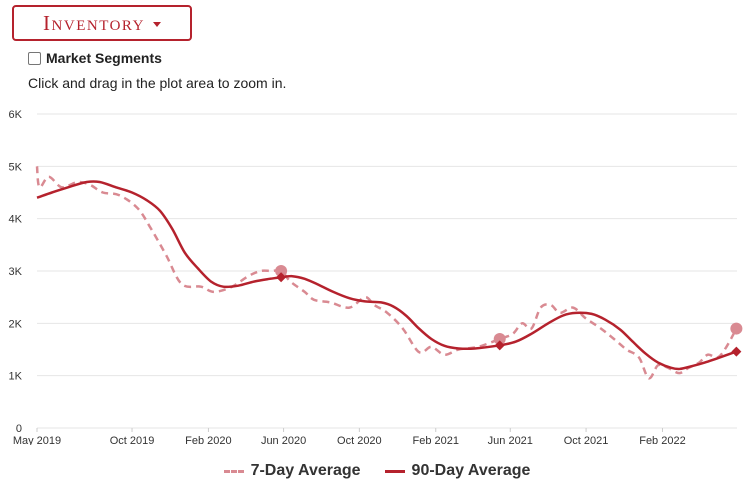  What do you see at coordinates (510, 440) in the screenshot?
I see `x-tick-label: Jun 2021` at bounding box center [510, 440].